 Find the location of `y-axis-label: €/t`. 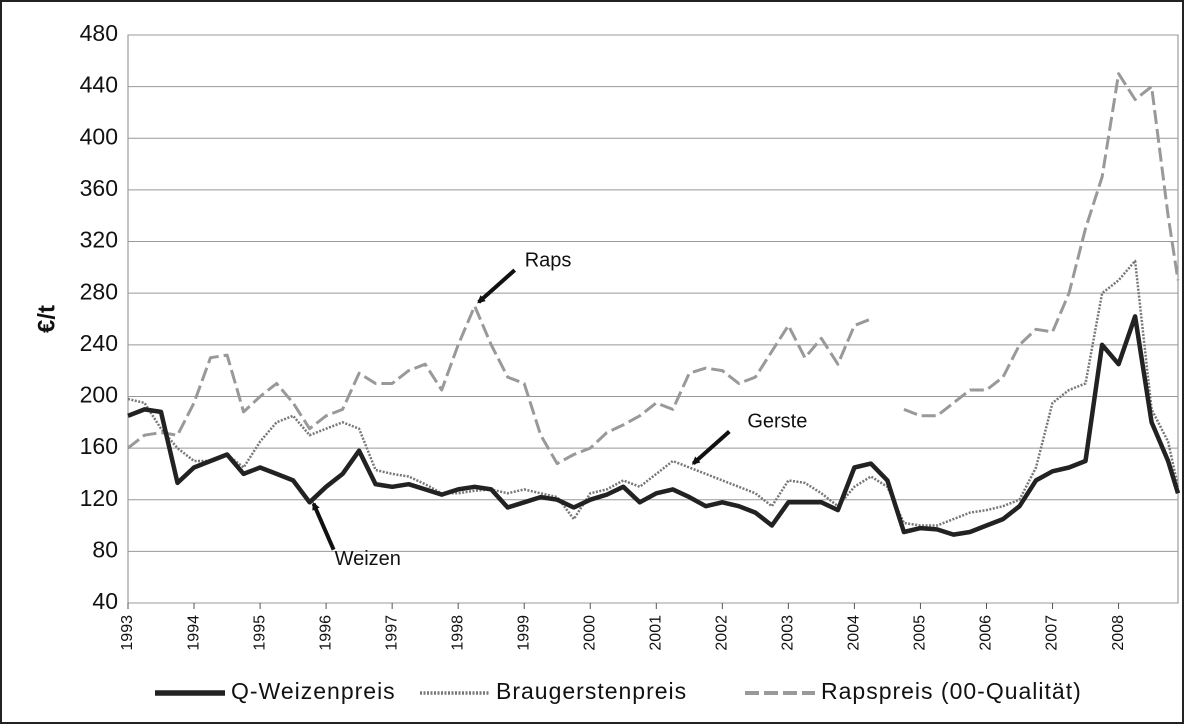

y-axis-label: €/t is located at coordinates (46, 319).